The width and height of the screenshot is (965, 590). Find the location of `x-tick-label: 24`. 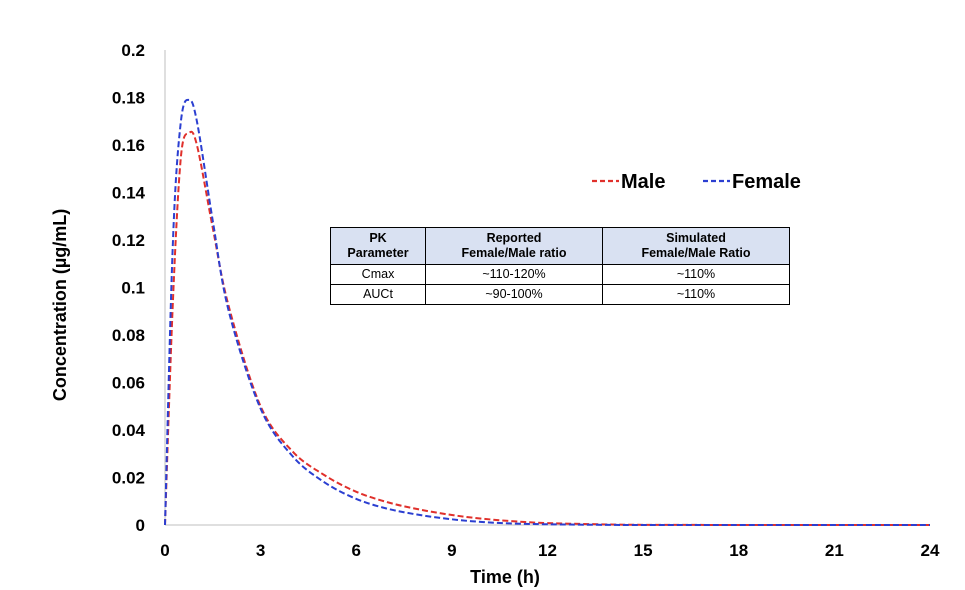

x-tick-label: 24 is located at coordinates (930, 550).